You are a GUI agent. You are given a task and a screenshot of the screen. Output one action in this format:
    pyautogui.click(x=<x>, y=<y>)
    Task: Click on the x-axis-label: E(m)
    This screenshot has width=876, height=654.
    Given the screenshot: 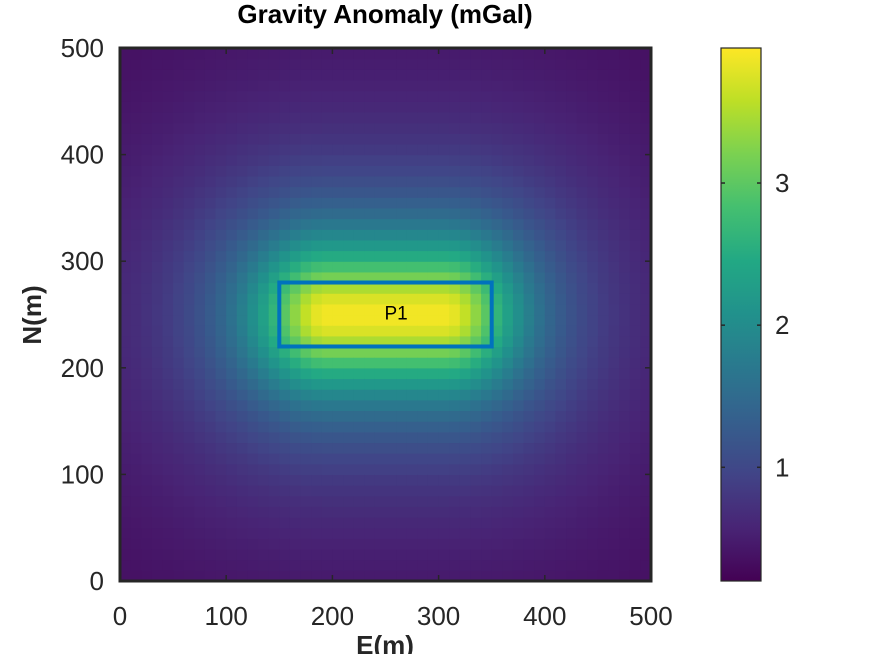 What is the action you would take?
    pyautogui.click(x=385, y=642)
    